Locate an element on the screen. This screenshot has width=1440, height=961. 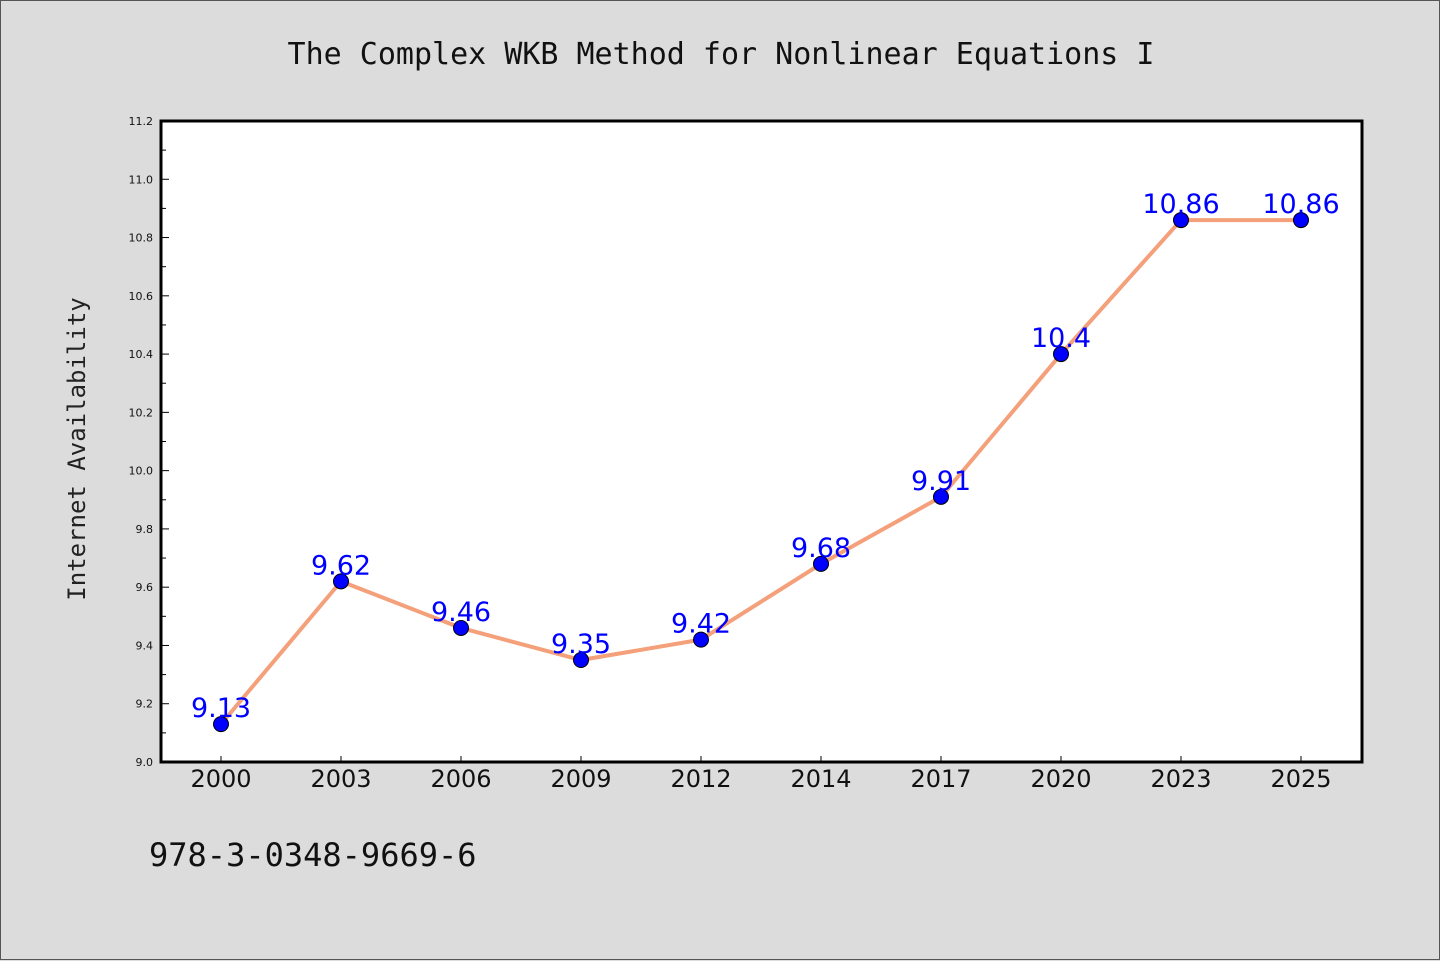
footer-code: 978-3-0348-9669-6 is located at coordinates (313, 855).